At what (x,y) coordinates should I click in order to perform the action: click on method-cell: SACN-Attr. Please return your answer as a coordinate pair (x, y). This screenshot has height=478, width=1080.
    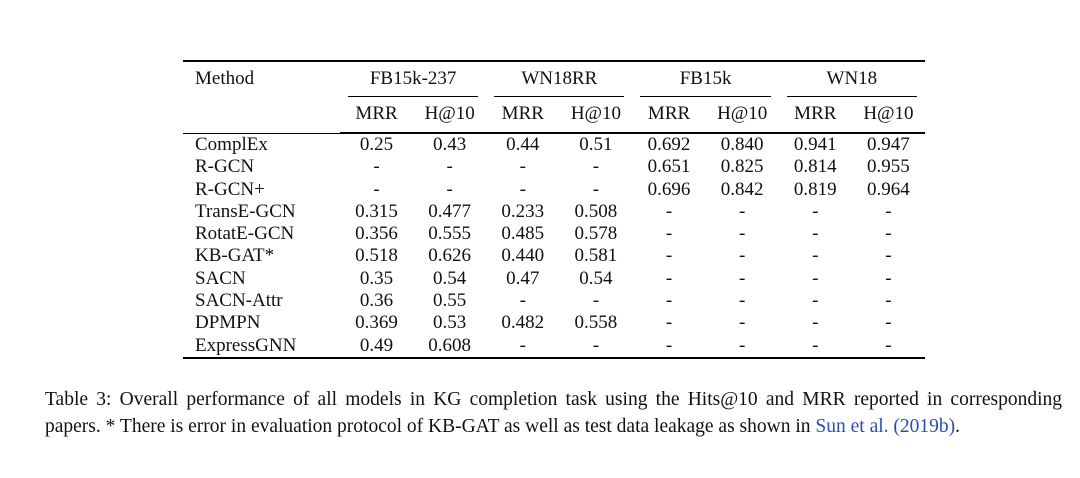
    Looking at the image, I should click on (239, 301).